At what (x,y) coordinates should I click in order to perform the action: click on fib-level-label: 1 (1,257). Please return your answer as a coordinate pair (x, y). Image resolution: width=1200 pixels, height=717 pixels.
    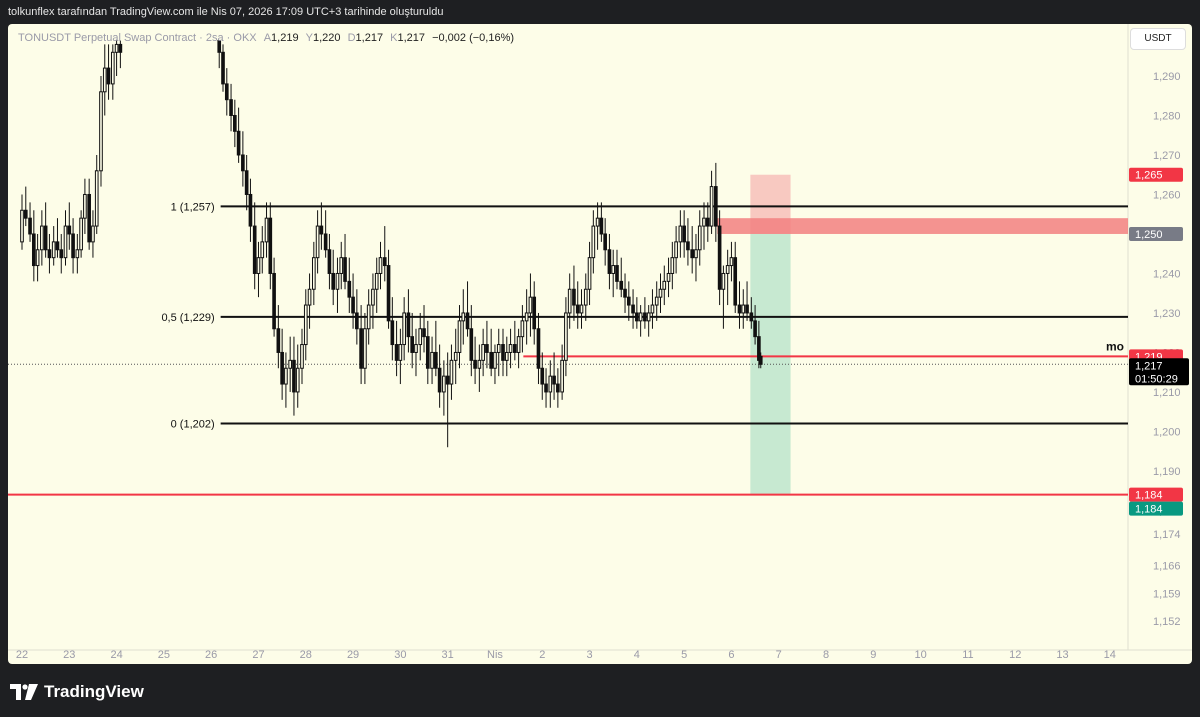
    Looking at the image, I should click on (193, 207).